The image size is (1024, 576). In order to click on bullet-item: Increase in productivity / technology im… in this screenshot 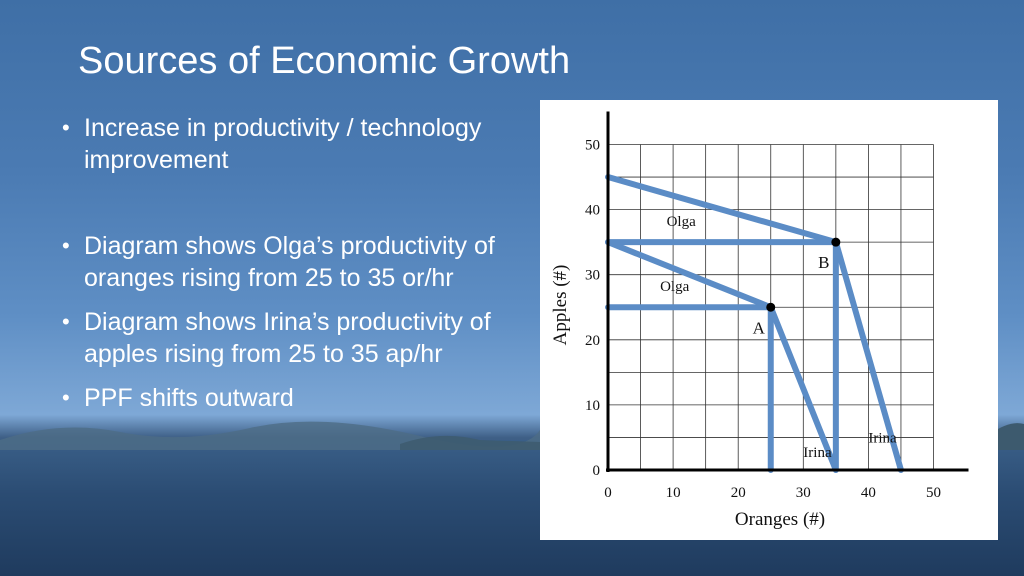, I will do `click(290, 144)`.